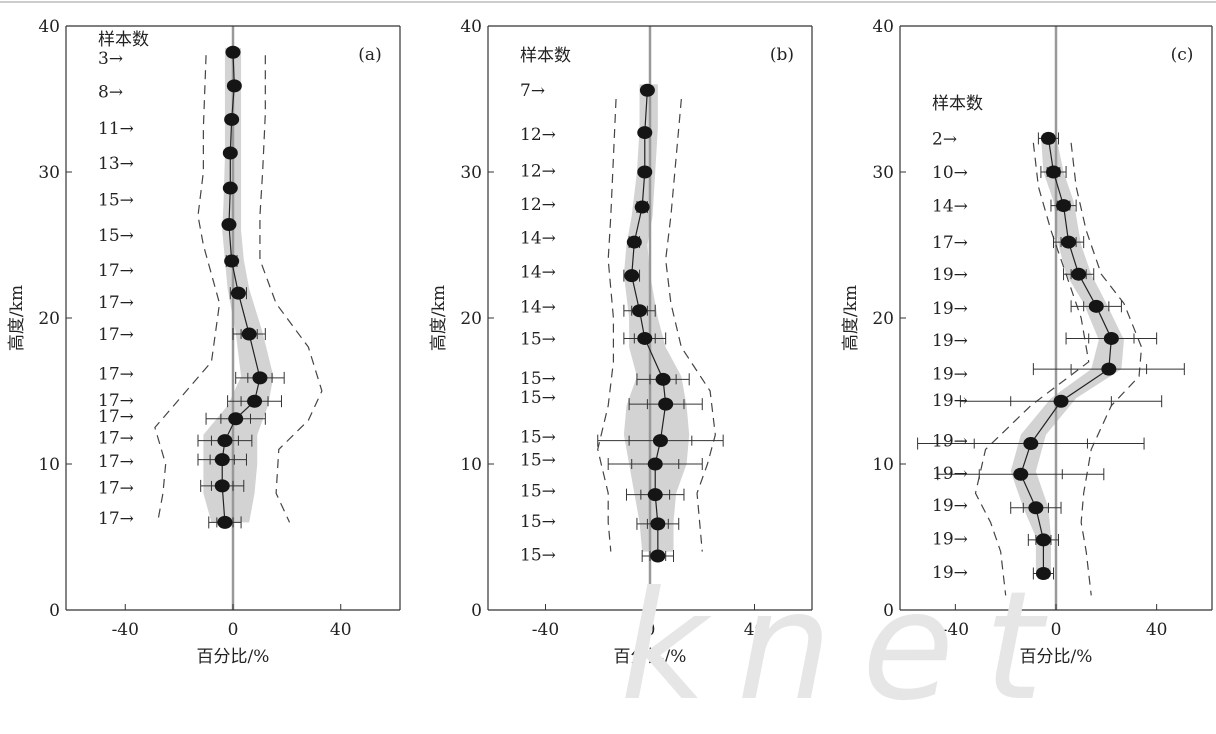 The image size is (1216, 734). Describe the element at coordinates (755, 630) in the screenshot. I see `x-tick-label: 40` at that location.